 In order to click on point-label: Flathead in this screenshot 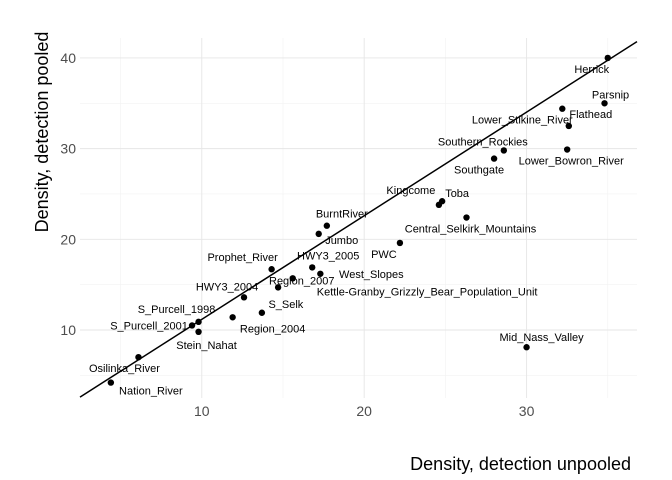, I will do `click(590, 115)`.